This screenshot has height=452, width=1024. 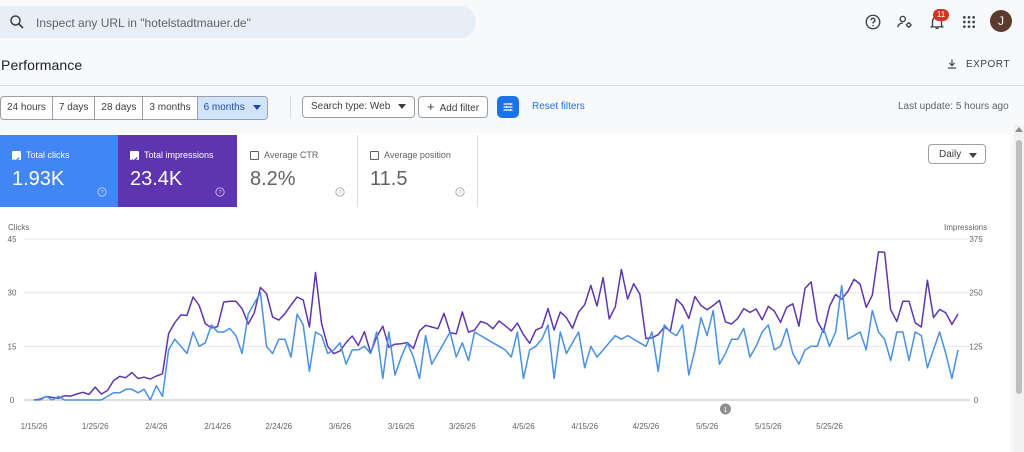 I want to click on granularity-label: Daily, so click(x=950, y=154).